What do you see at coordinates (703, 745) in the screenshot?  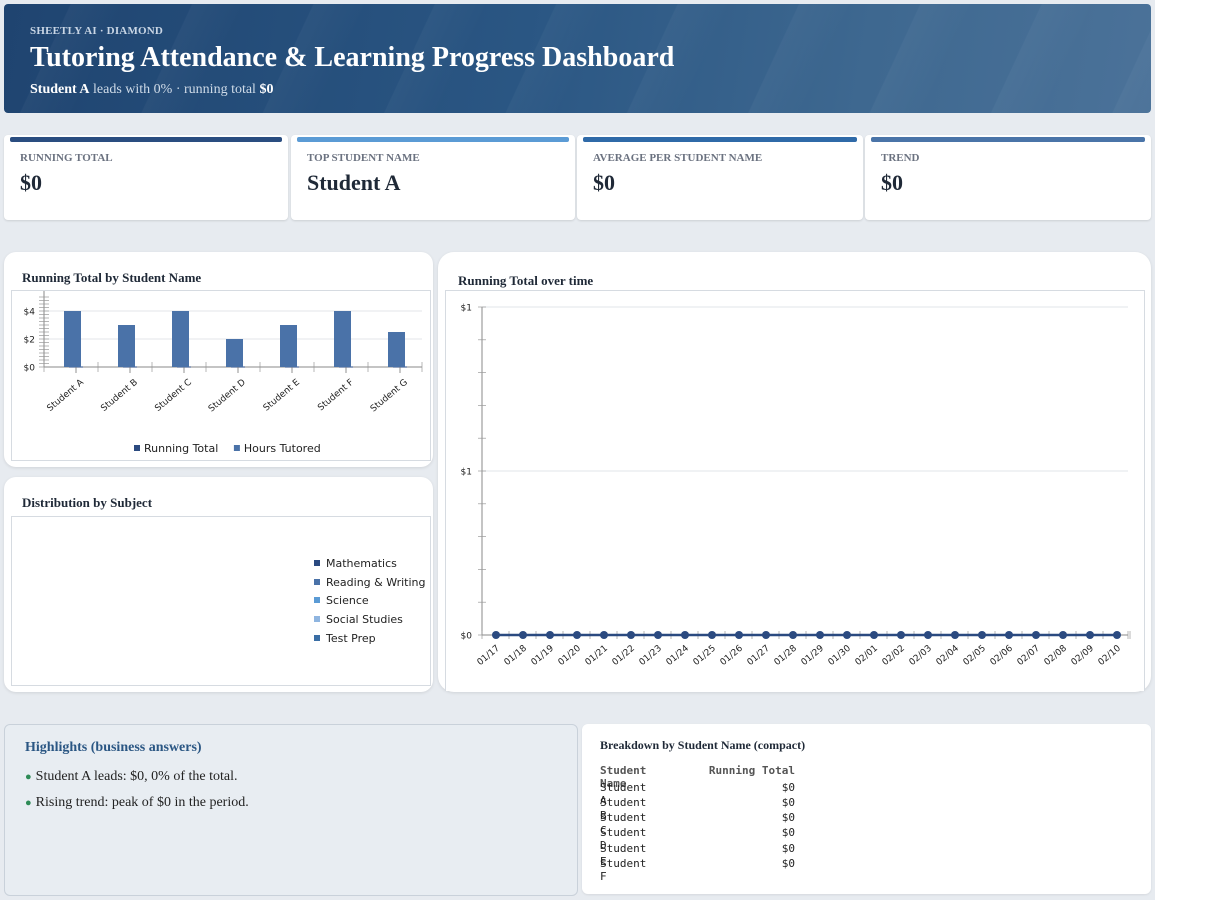 I see `breakdown-title: Breakdown by Student Name (compact)` at bounding box center [703, 745].